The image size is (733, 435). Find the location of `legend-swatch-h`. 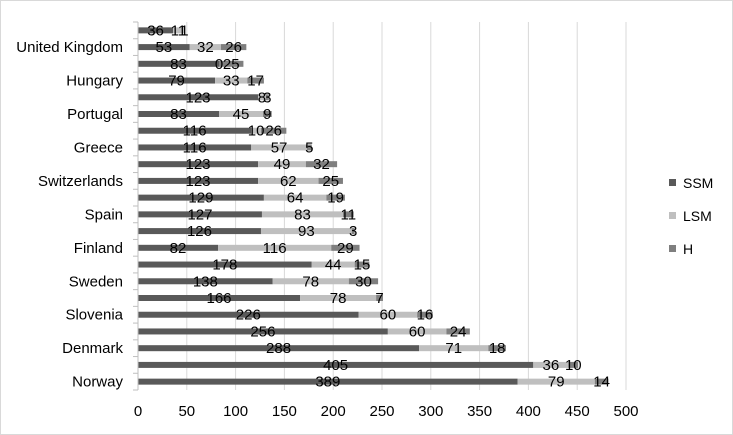

legend-swatch-h is located at coordinates (672, 248).